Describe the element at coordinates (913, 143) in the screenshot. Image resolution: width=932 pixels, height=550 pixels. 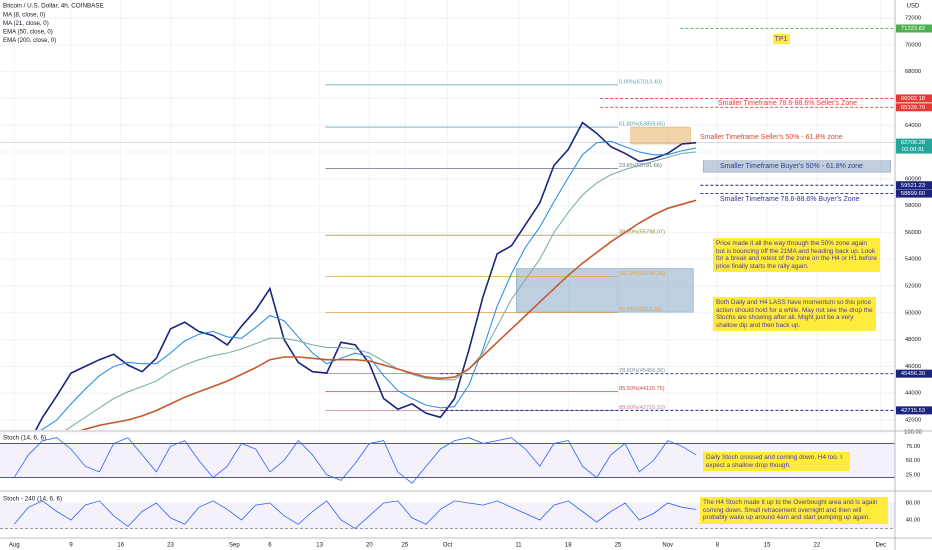
I see `price-tag-label: 62706.28` at that location.